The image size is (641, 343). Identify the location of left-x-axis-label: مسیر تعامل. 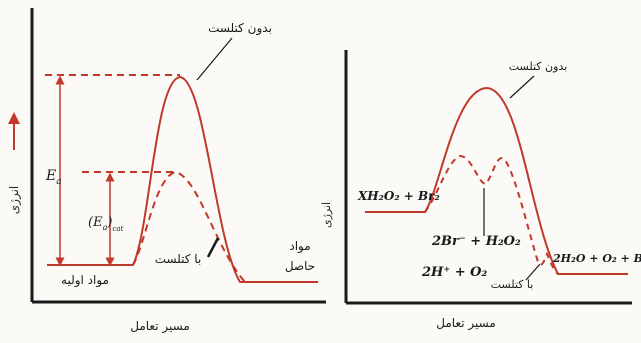
(160, 326).